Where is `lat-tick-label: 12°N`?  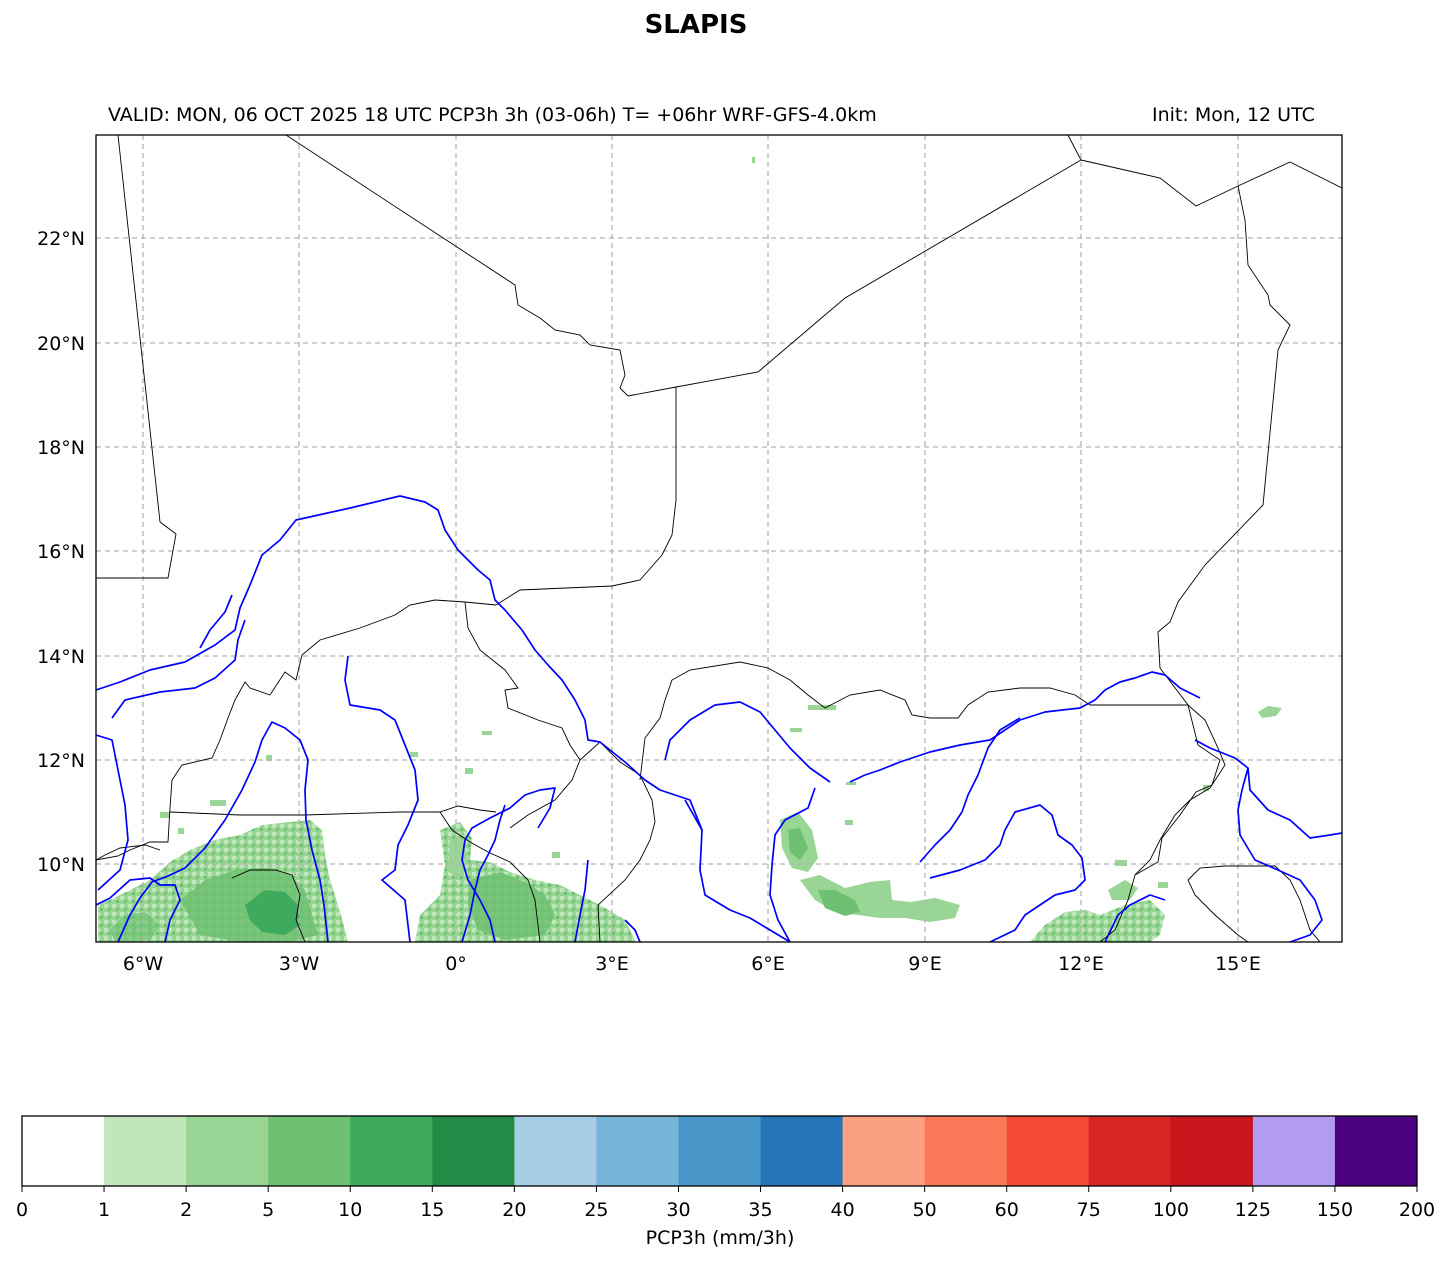 lat-tick-label: 12°N is located at coordinates (61, 761).